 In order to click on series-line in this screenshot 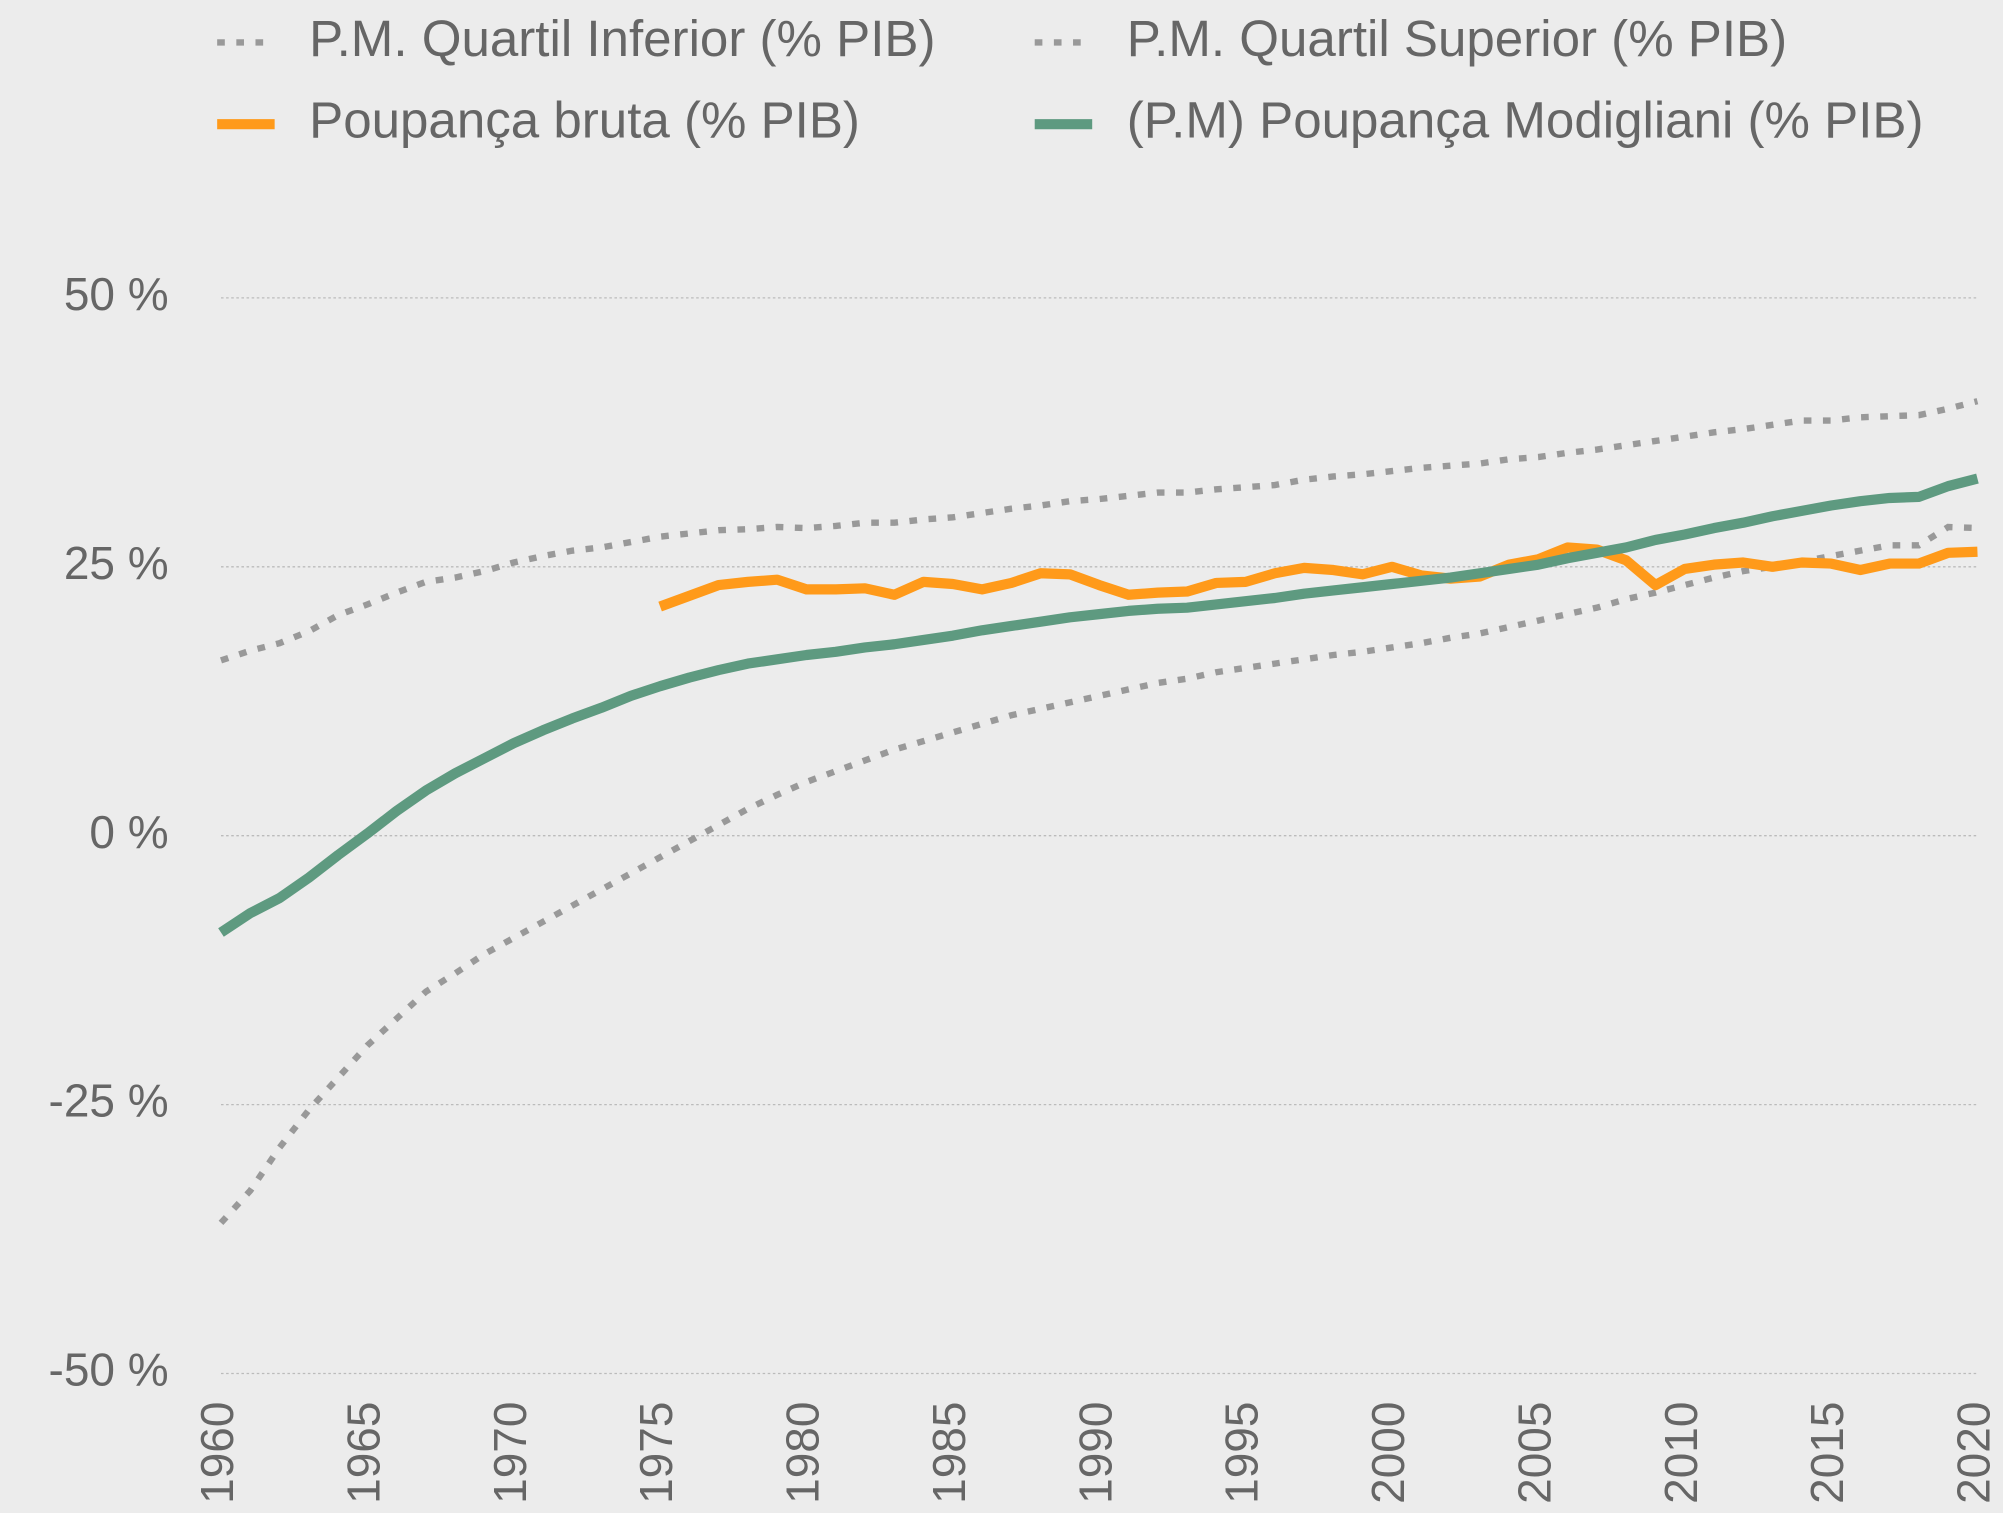, I will do `click(1318, 577)`.